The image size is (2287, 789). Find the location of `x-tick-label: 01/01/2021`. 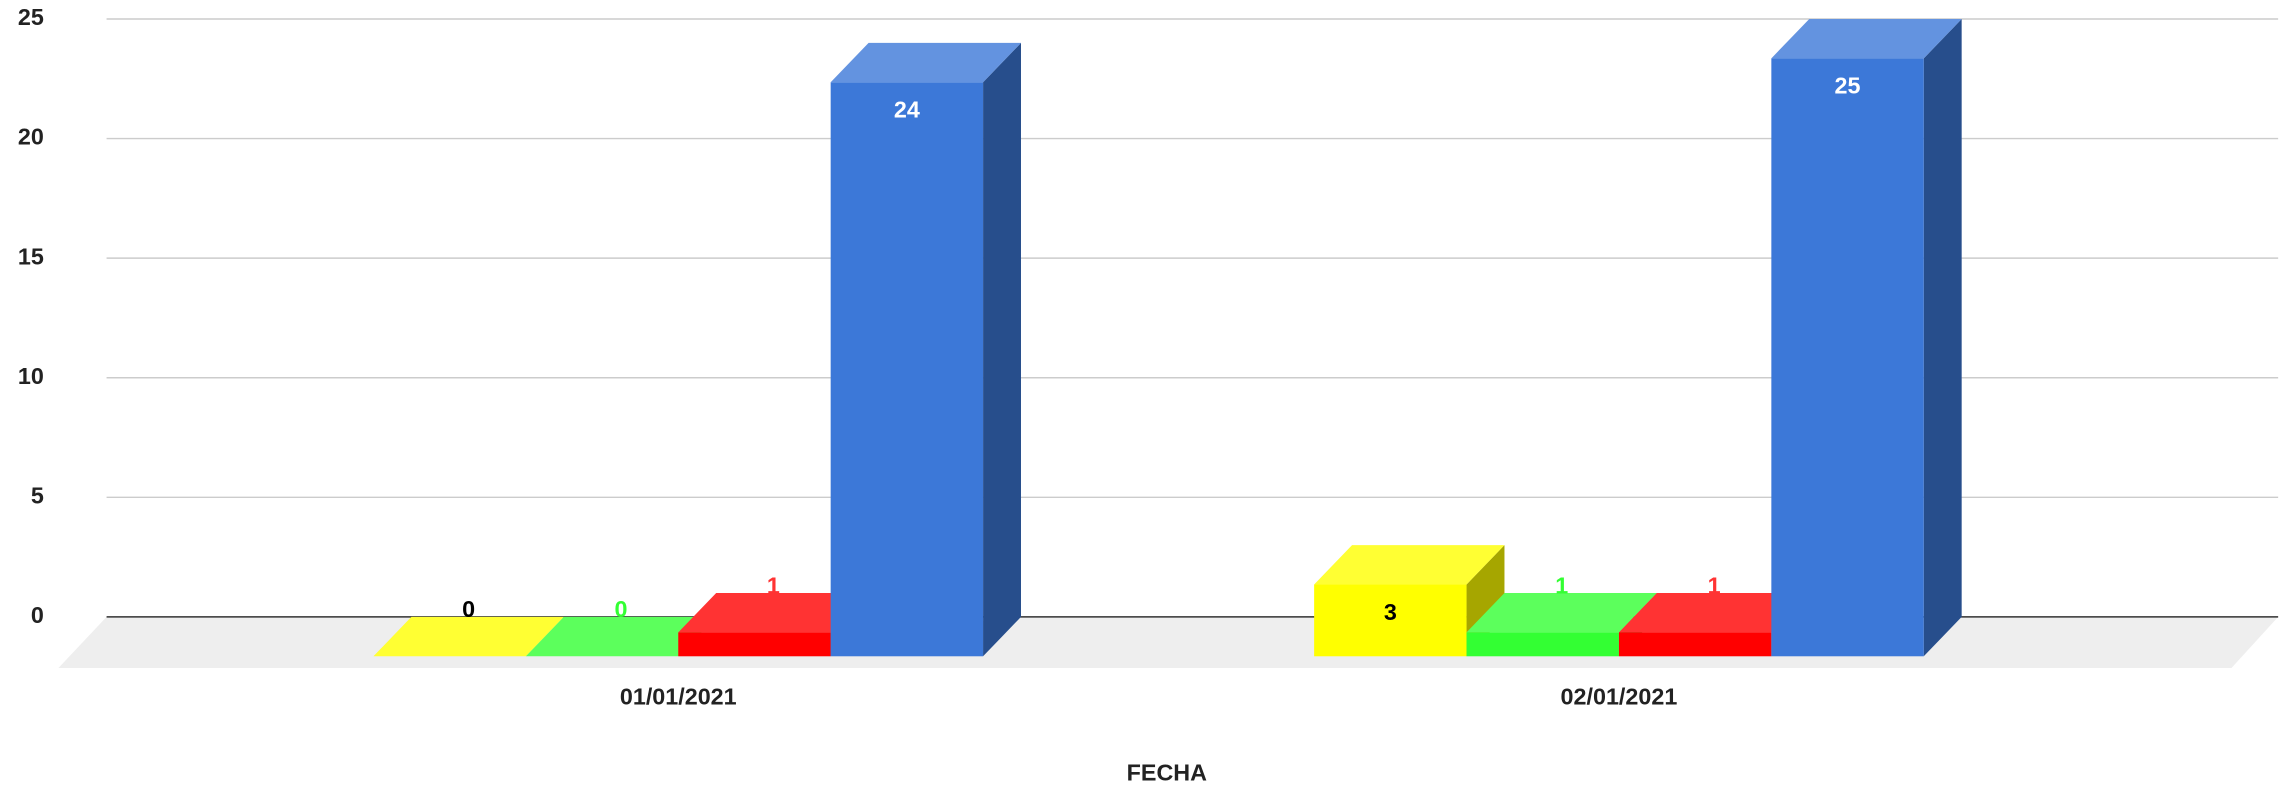

x-tick-label: 01/01/2021 is located at coordinates (678, 697).